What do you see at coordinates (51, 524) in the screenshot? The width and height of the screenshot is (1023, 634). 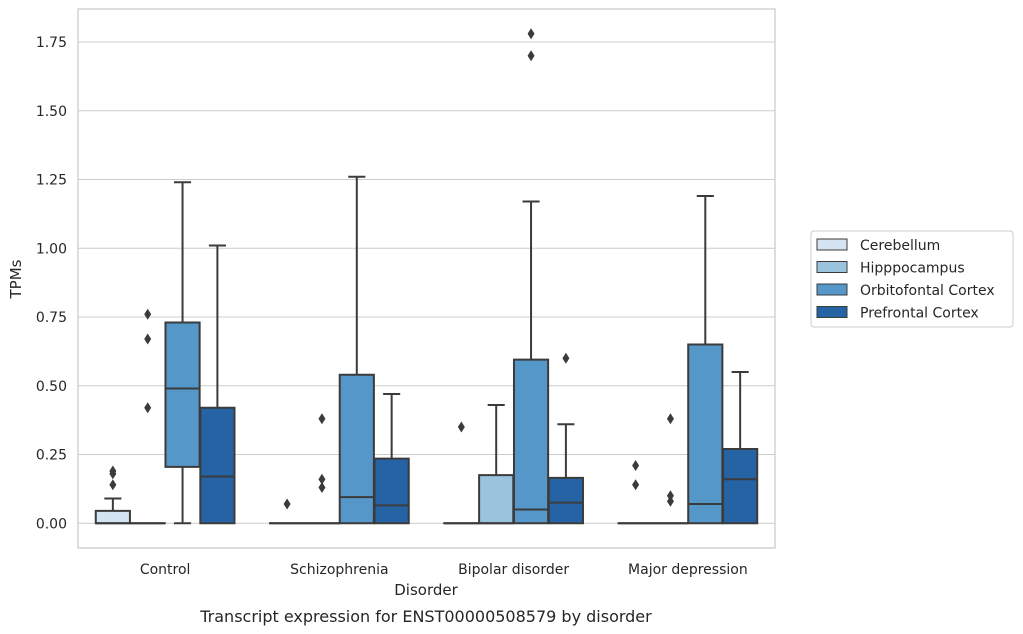 I see `y-tick-label: 0.00` at bounding box center [51, 524].